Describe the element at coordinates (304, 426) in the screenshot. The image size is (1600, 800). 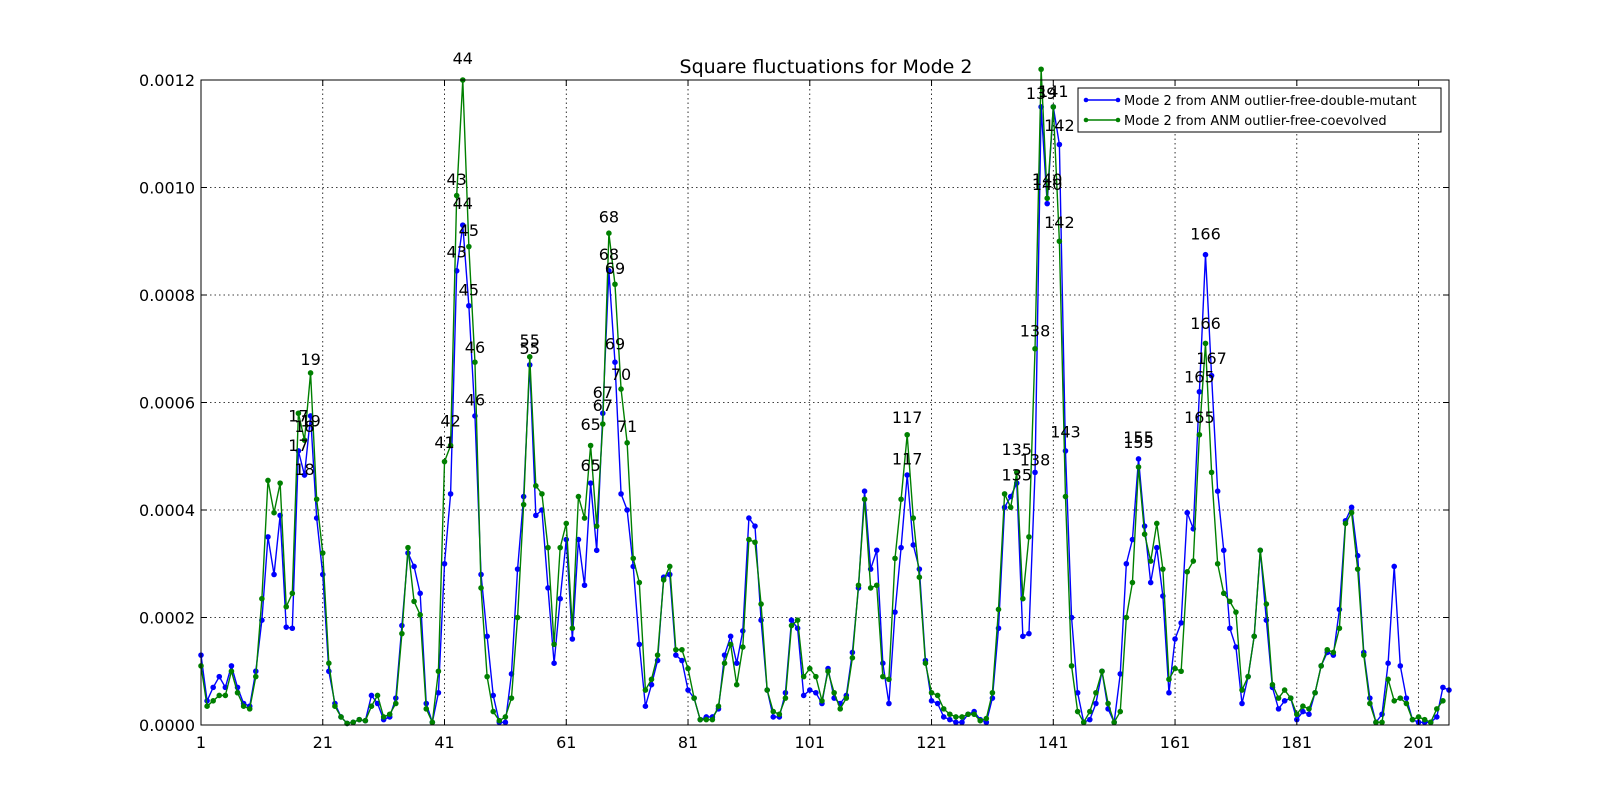
I see `point-label: 18` at that location.